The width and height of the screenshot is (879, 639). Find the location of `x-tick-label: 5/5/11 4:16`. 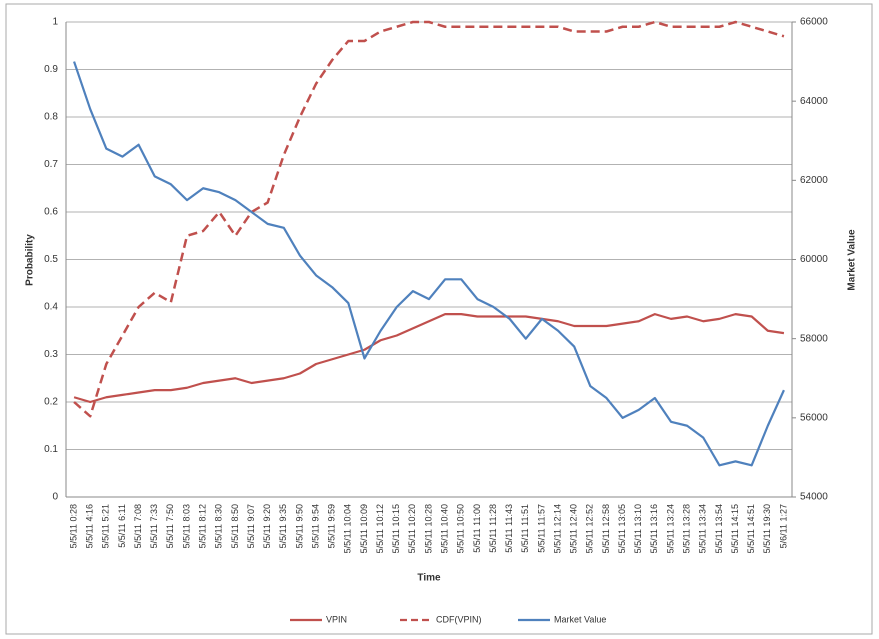

x-tick-label: 5/5/11 4:16 is located at coordinates (90, 526).